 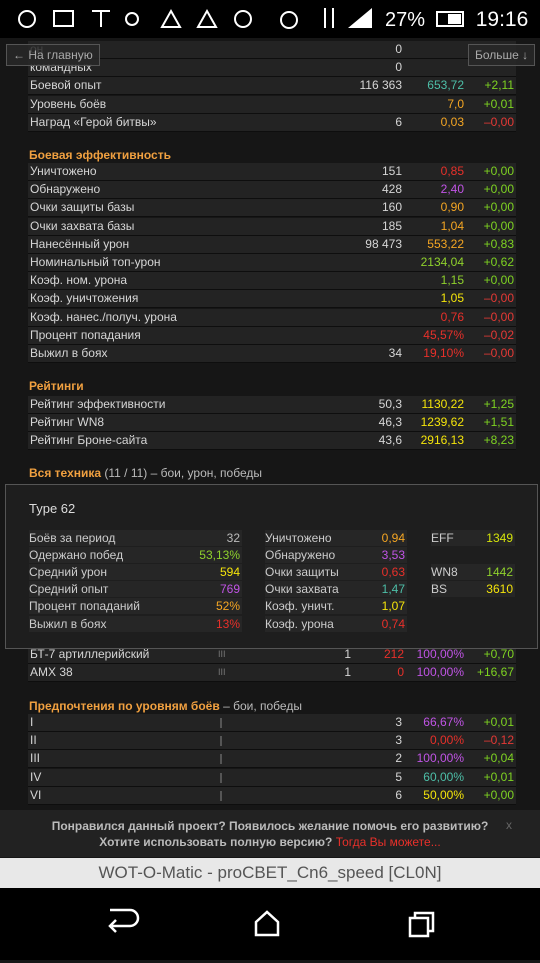 I want to click on popup-label: Коэф. уничт., so click(x=300, y=606).